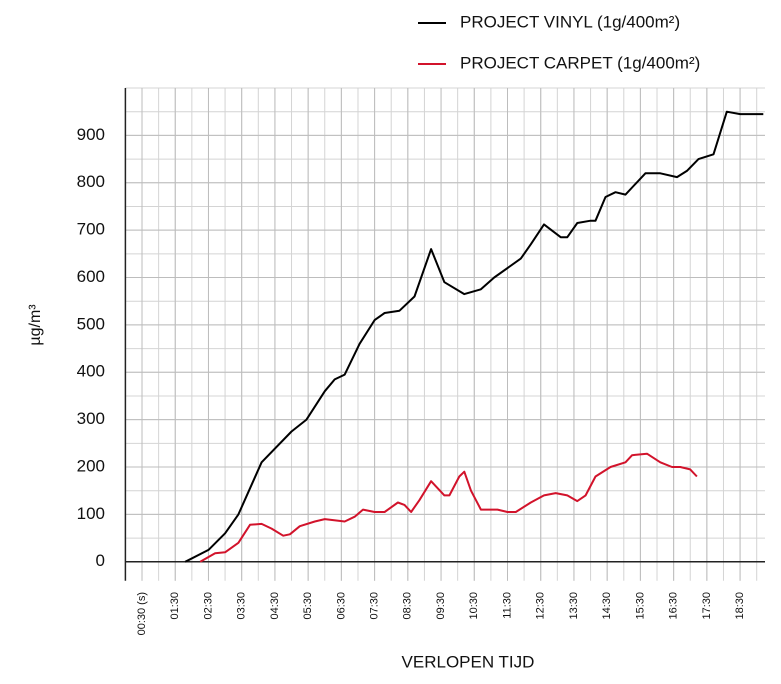 This screenshot has width=781, height=684. Describe the element at coordinates (91, 418) in the screenshot. I see `y-tick-label: 300` at that location.